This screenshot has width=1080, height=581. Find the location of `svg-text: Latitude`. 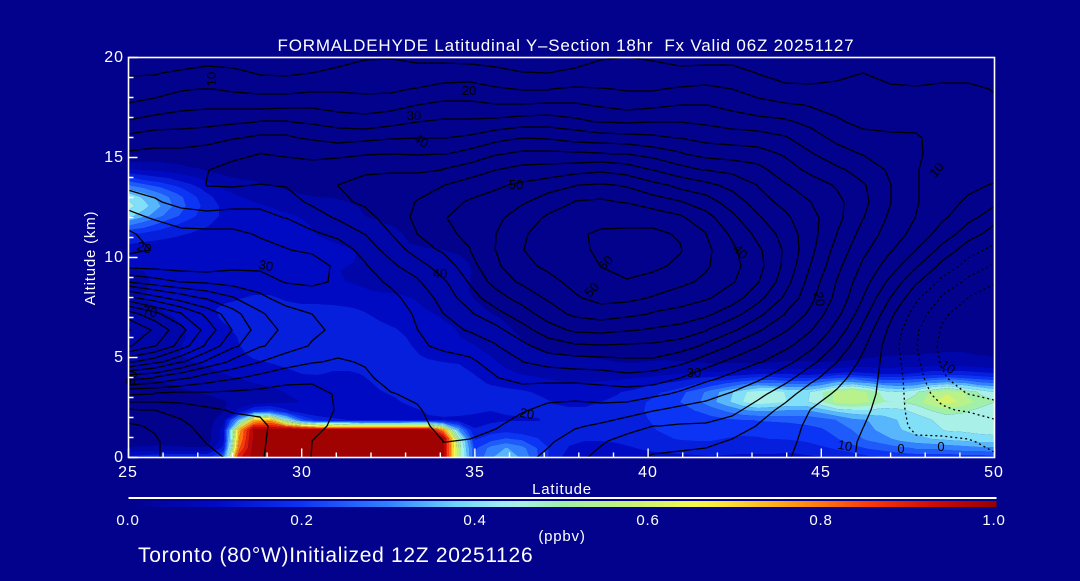

svg-text: Latitude is located at coordinates (562, 489).